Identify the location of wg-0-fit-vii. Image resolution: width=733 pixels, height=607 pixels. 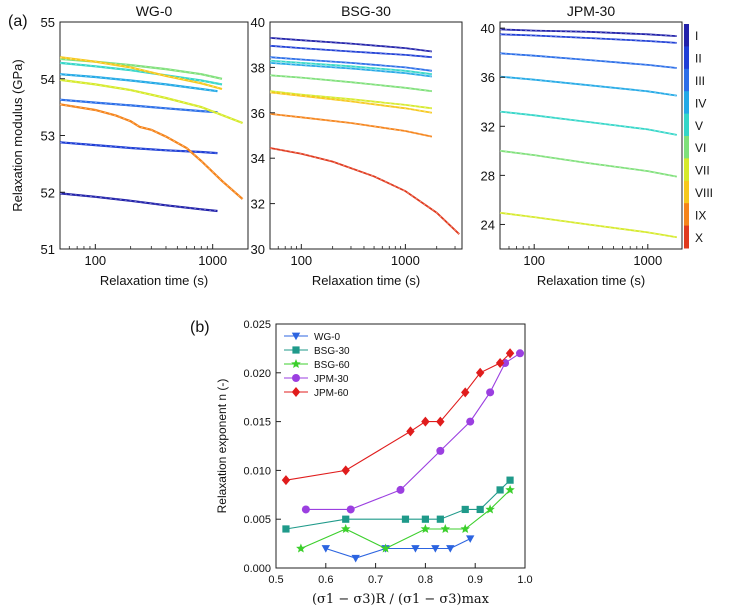
(151, 101).